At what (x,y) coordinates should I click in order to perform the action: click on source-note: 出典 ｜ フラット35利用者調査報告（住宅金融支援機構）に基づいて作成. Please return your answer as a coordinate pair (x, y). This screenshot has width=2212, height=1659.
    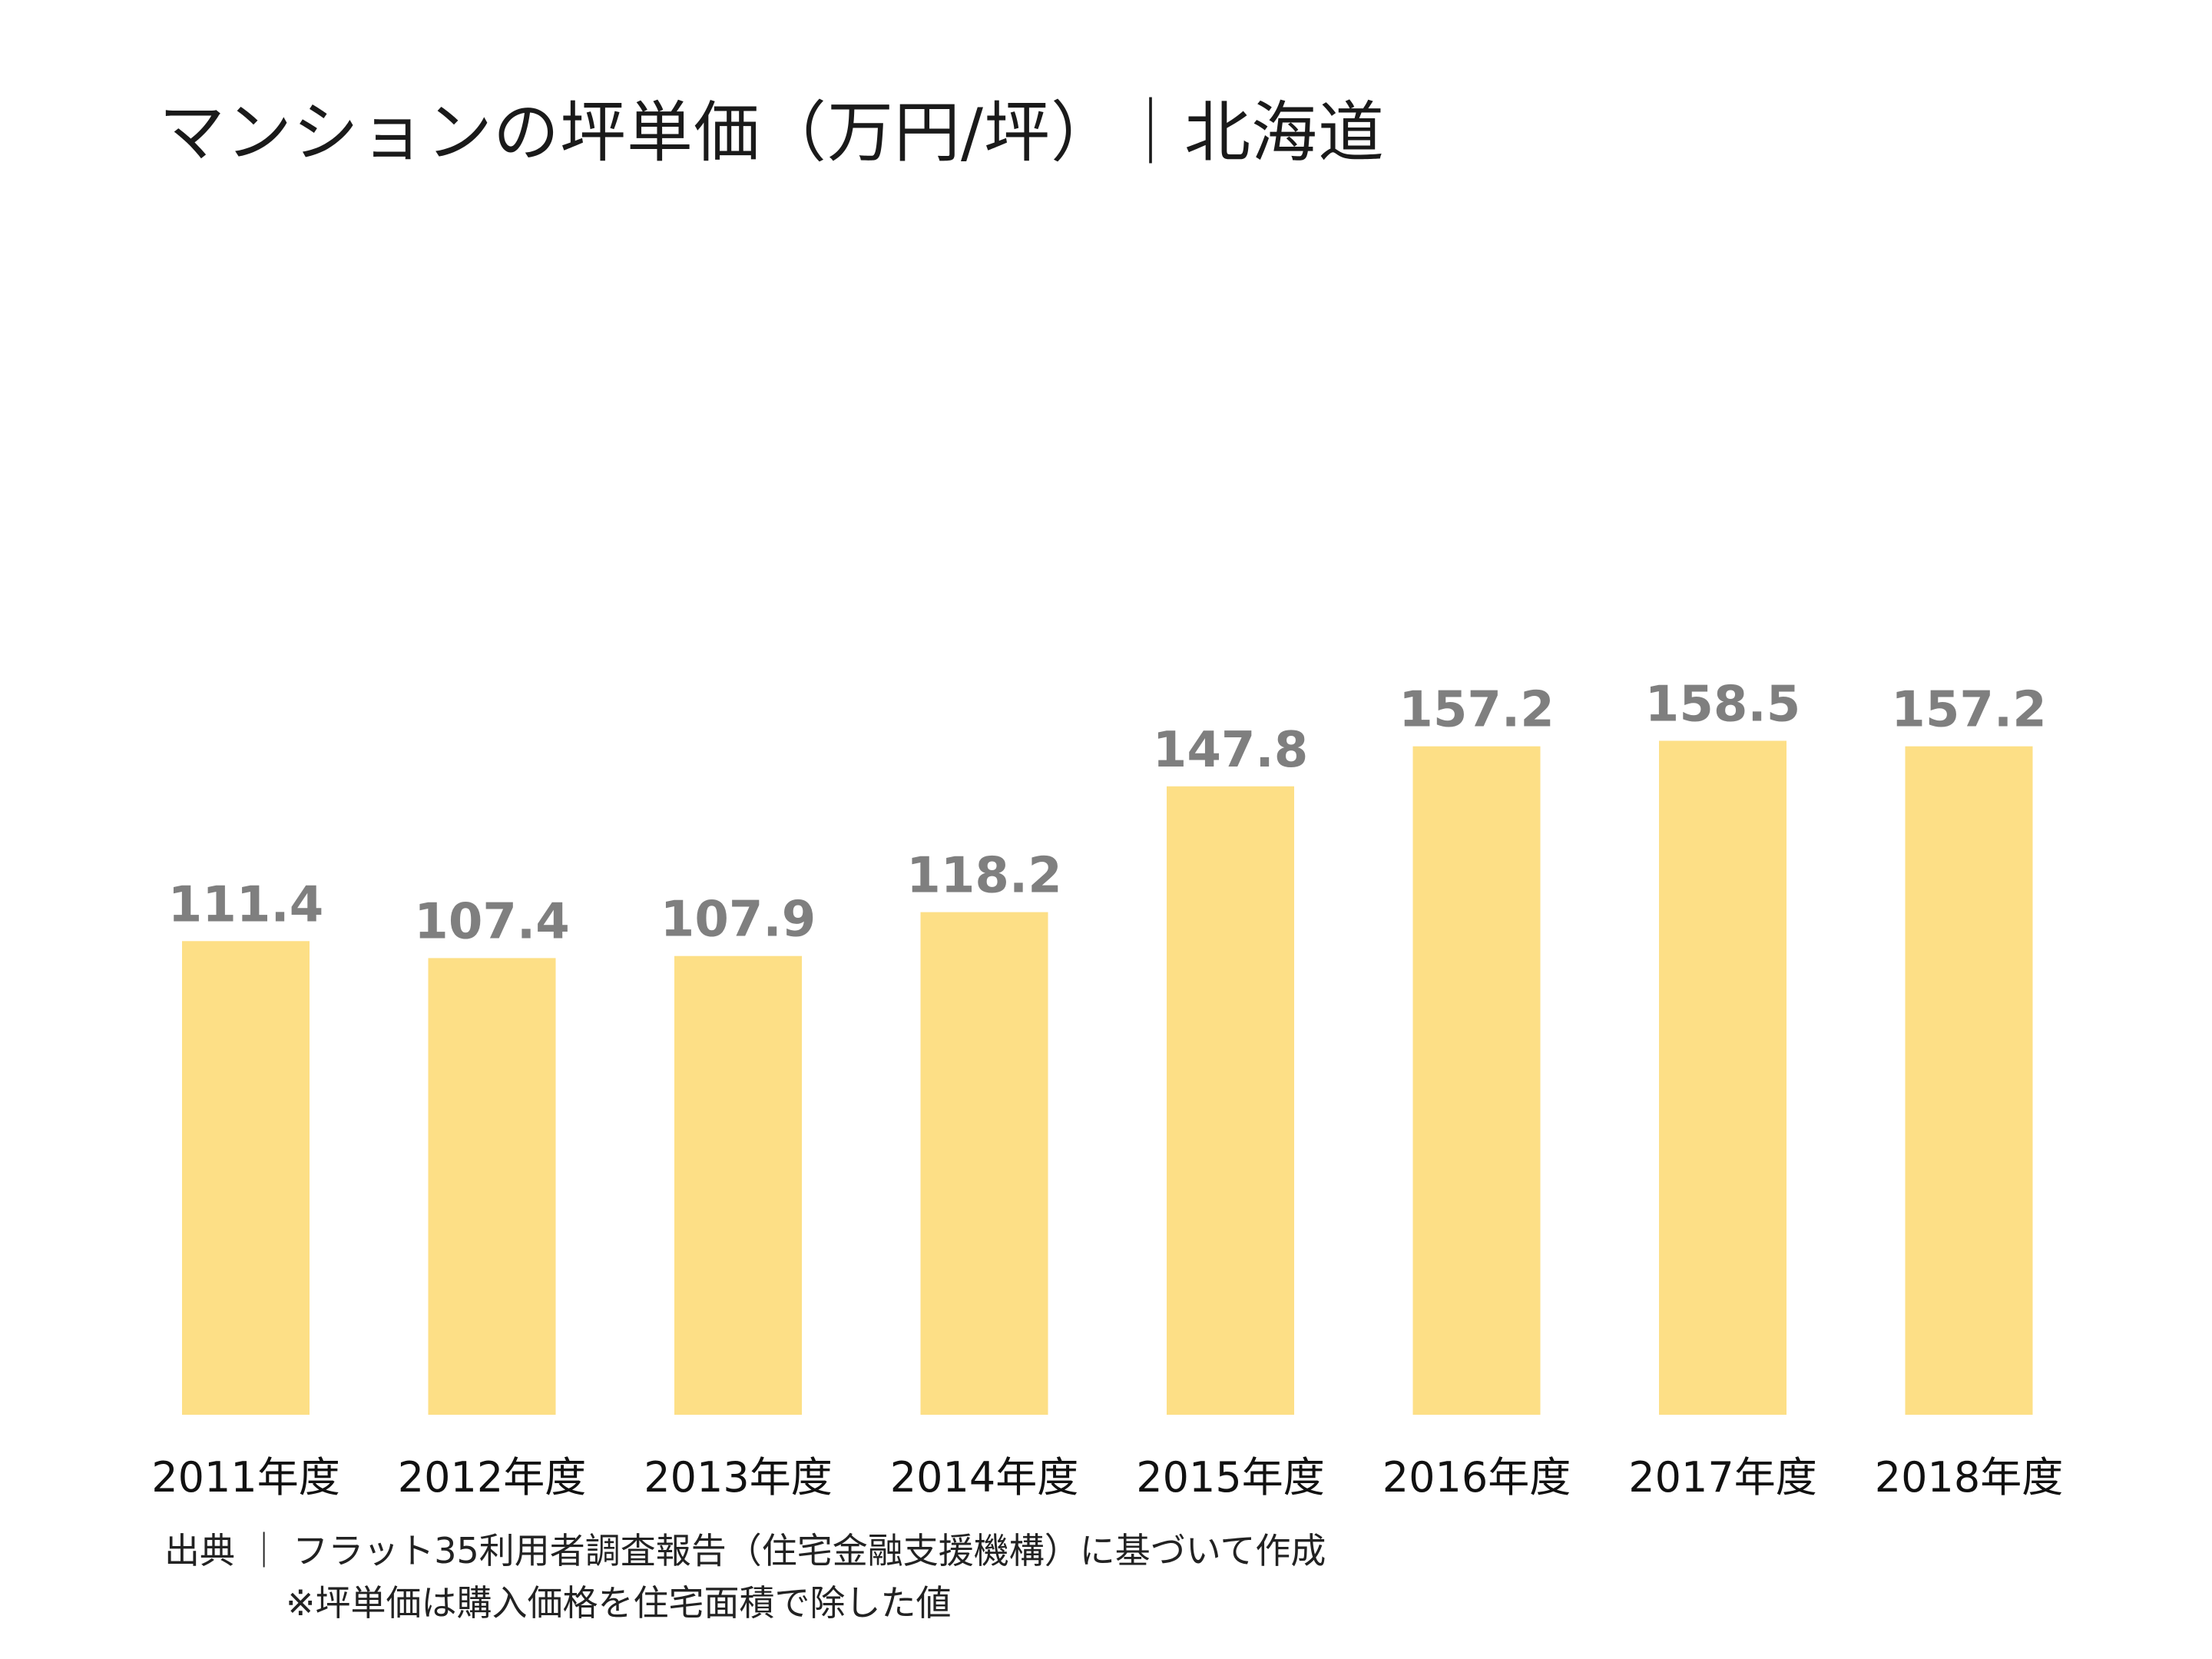
    Looking at the image, I should click on (745, 1551).